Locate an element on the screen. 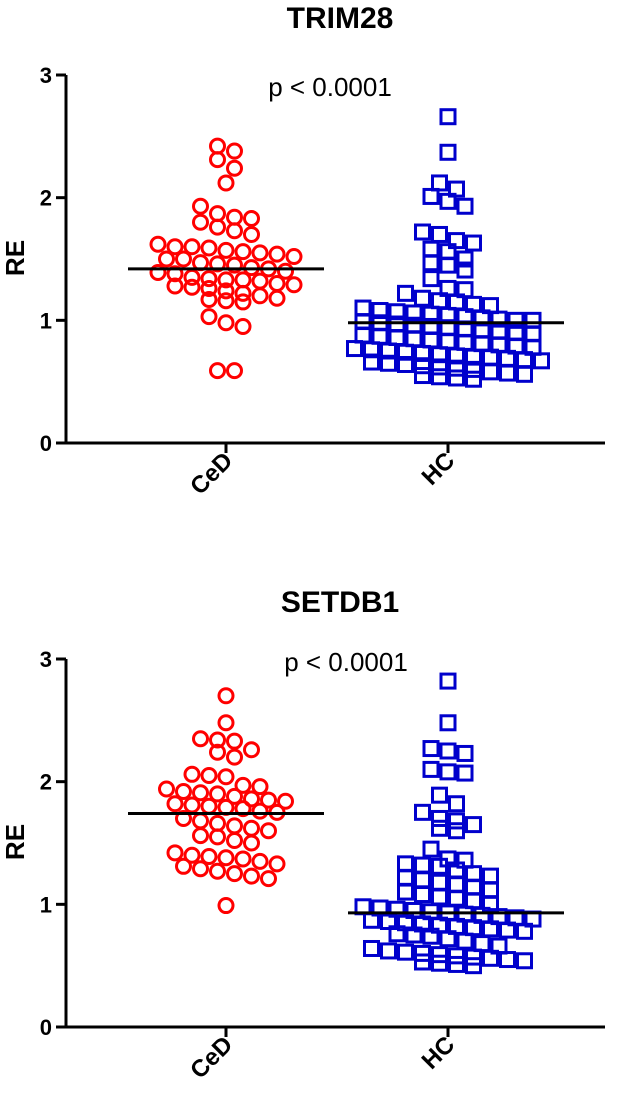  y-tick-2: 2 is located at coordinates (53, 198).